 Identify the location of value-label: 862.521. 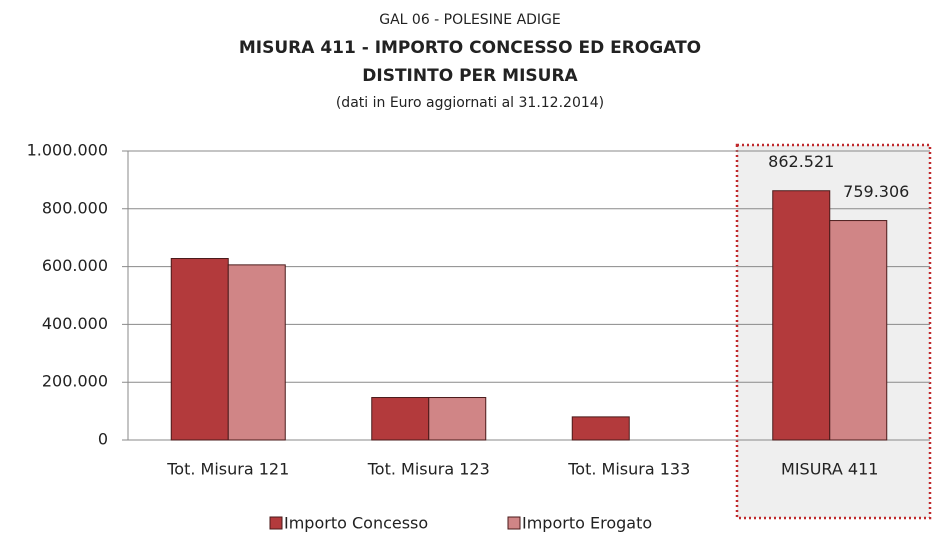
(801, 161).